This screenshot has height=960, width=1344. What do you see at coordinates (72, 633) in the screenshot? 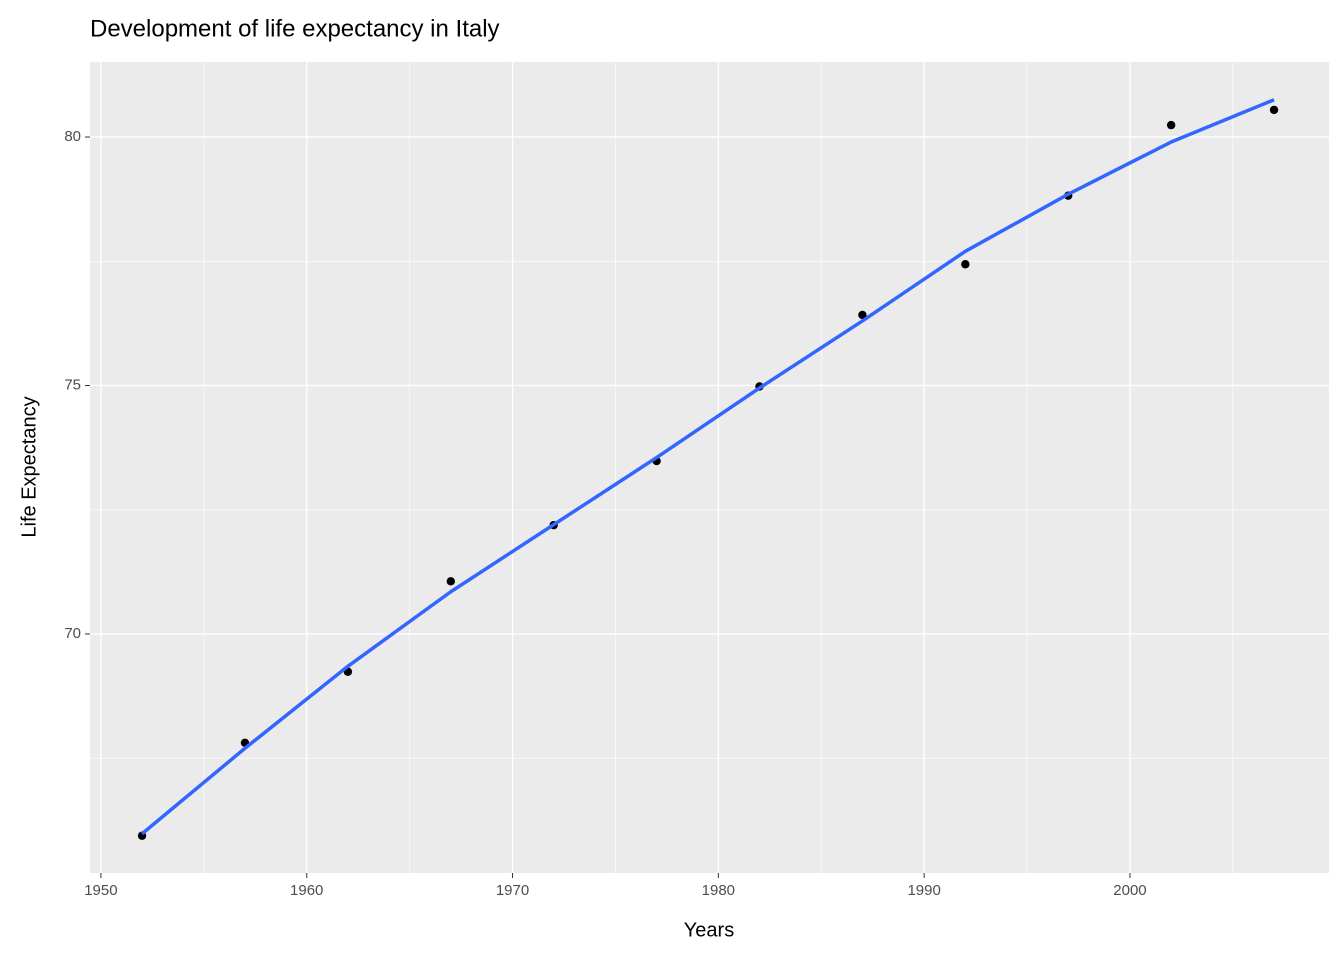
I see `y-tick-label: 70` at bounding box center [72, 633].